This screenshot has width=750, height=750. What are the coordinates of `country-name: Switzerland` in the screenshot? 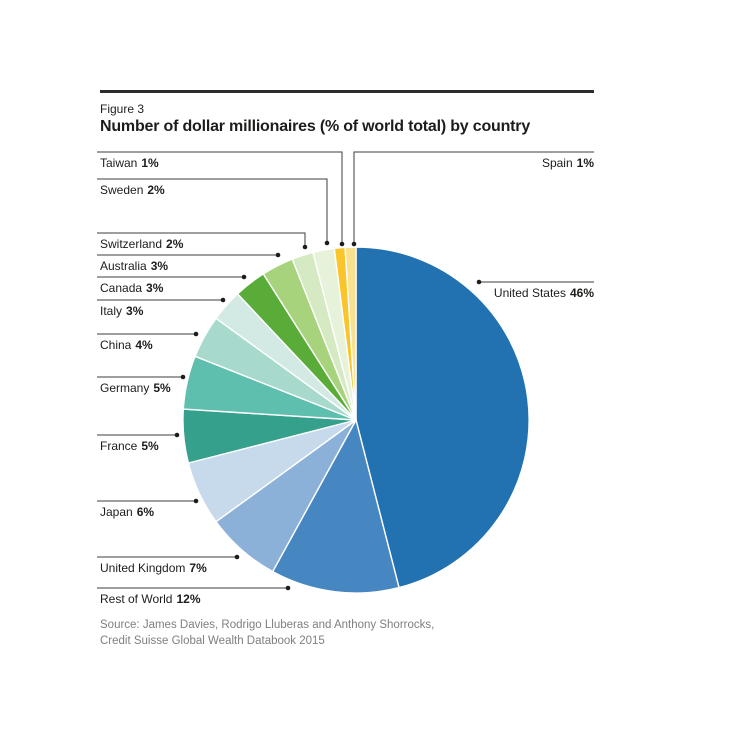 It's located at (131, 244).